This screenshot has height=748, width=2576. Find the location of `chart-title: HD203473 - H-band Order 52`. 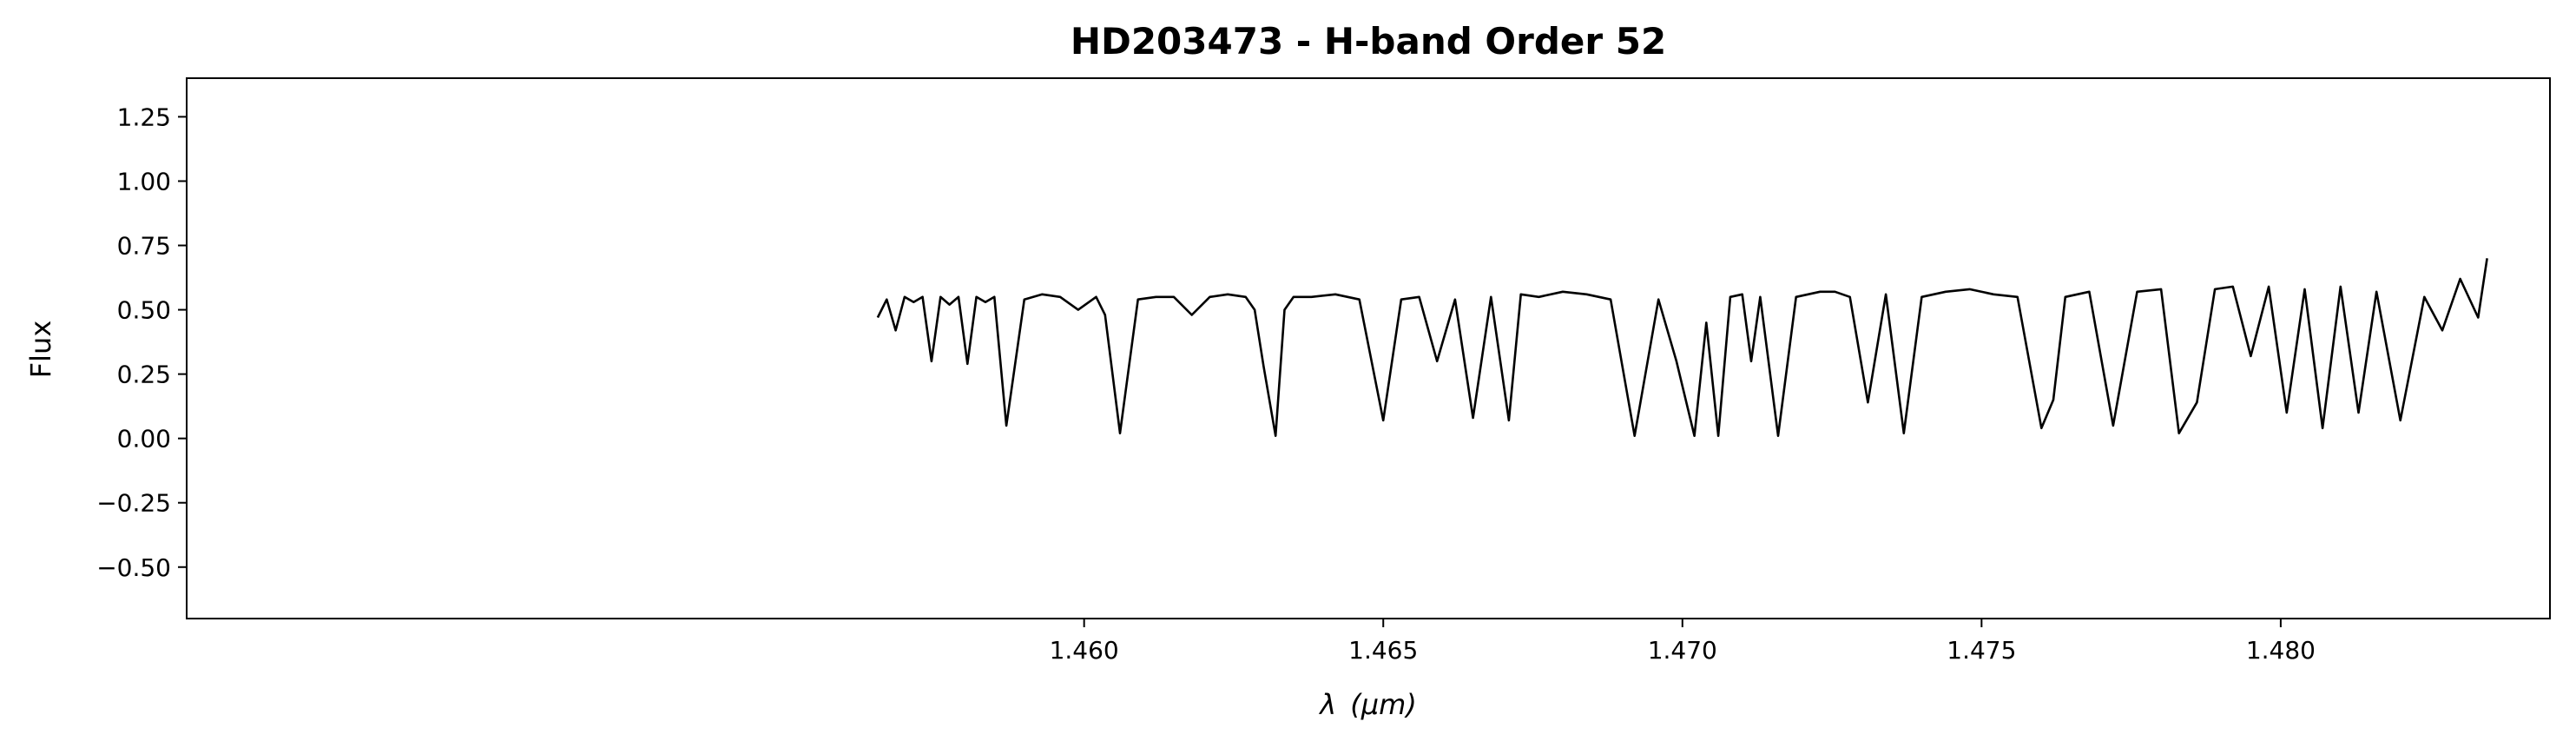

chart-title: HD203473 - H-band Order 52 is located at coordinates (1368, 41).